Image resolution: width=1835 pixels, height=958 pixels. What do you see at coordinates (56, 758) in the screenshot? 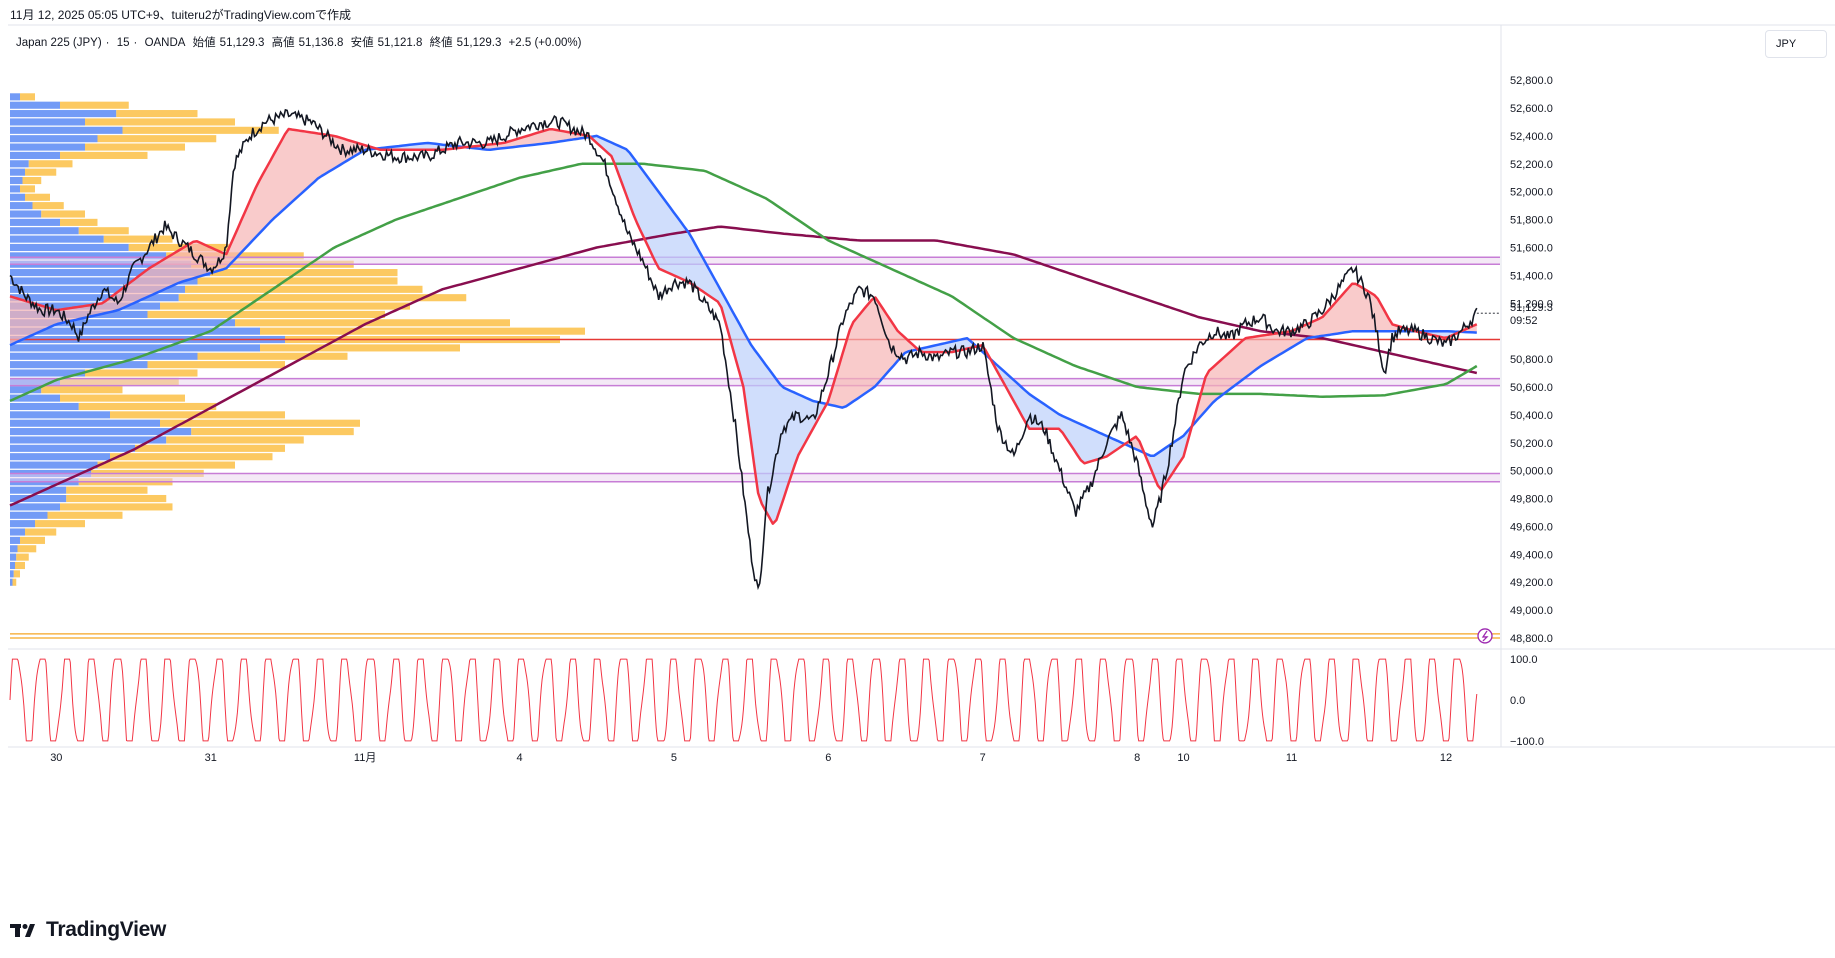
I see `x-tick-label: 30` at bounding box center [56, 758].